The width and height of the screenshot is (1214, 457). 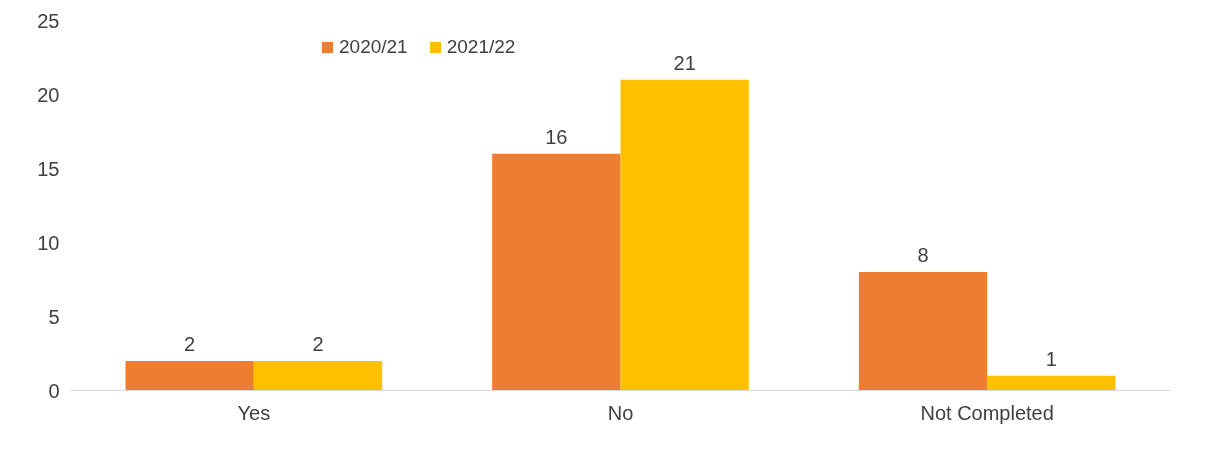 What do you see at coordinates (48, 242) in the screenshot?
I see `y-tick-label: 10` at bounding box center [48, 242].